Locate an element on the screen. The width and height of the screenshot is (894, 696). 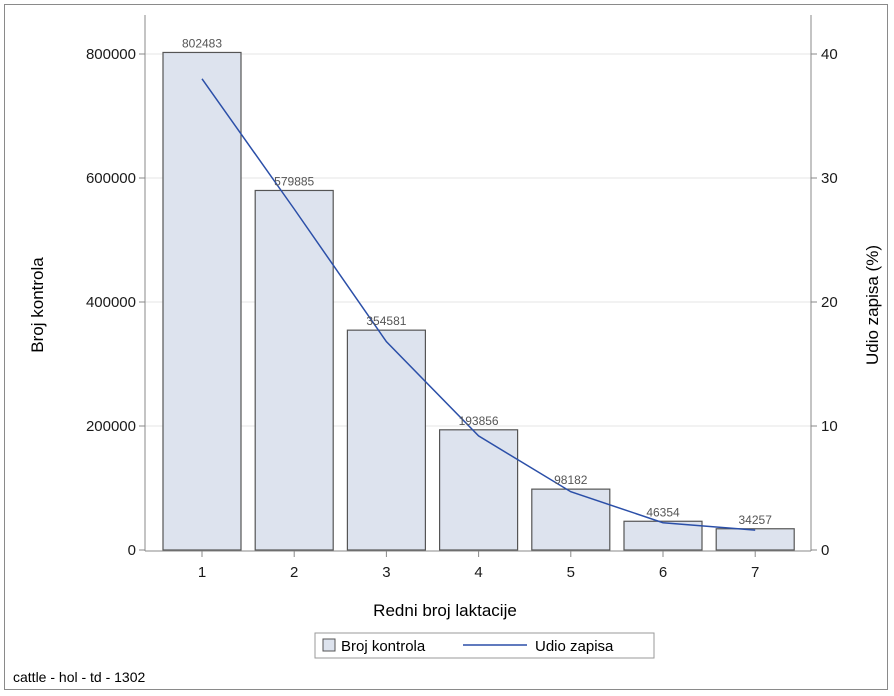
y-tick-label: 600000 is located at coordinates (111, 178).